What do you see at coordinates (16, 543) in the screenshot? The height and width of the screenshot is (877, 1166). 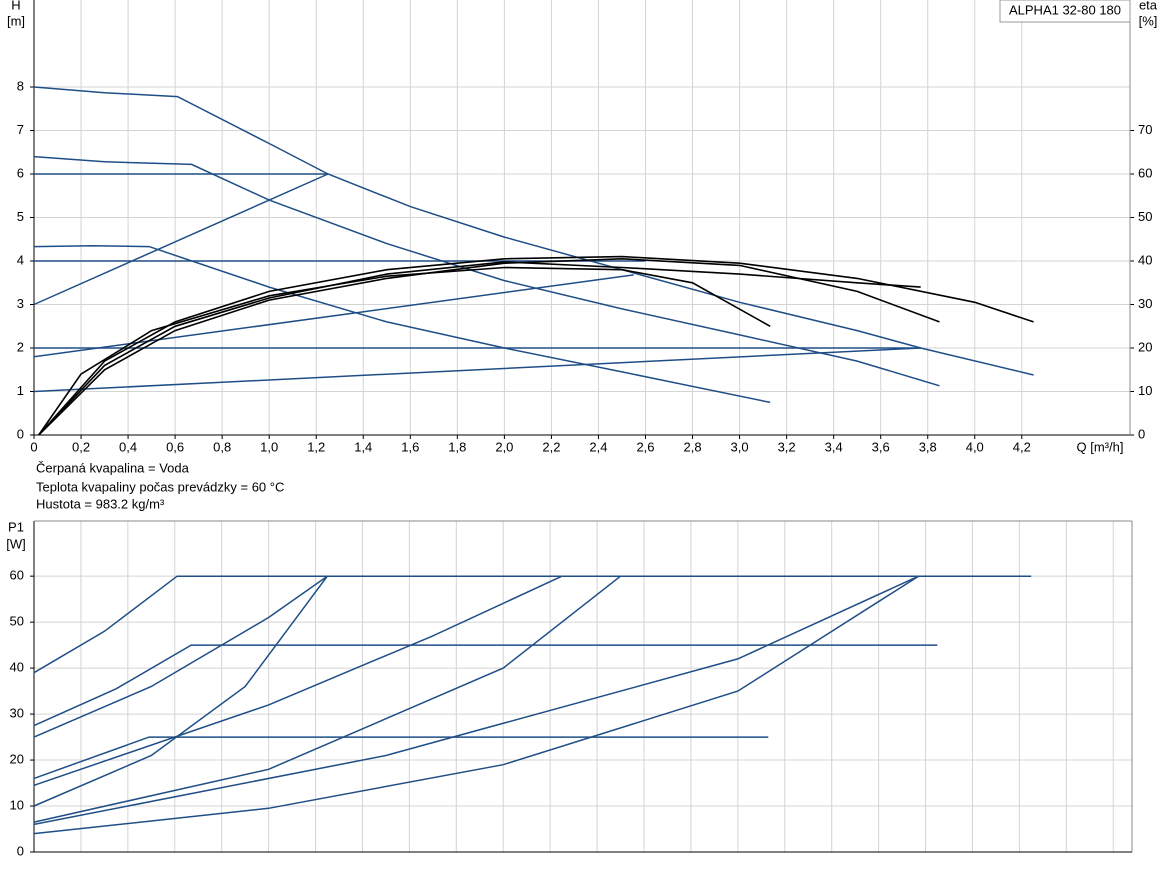 I see `y-unit: [W]` at bounding box center [16, 543].